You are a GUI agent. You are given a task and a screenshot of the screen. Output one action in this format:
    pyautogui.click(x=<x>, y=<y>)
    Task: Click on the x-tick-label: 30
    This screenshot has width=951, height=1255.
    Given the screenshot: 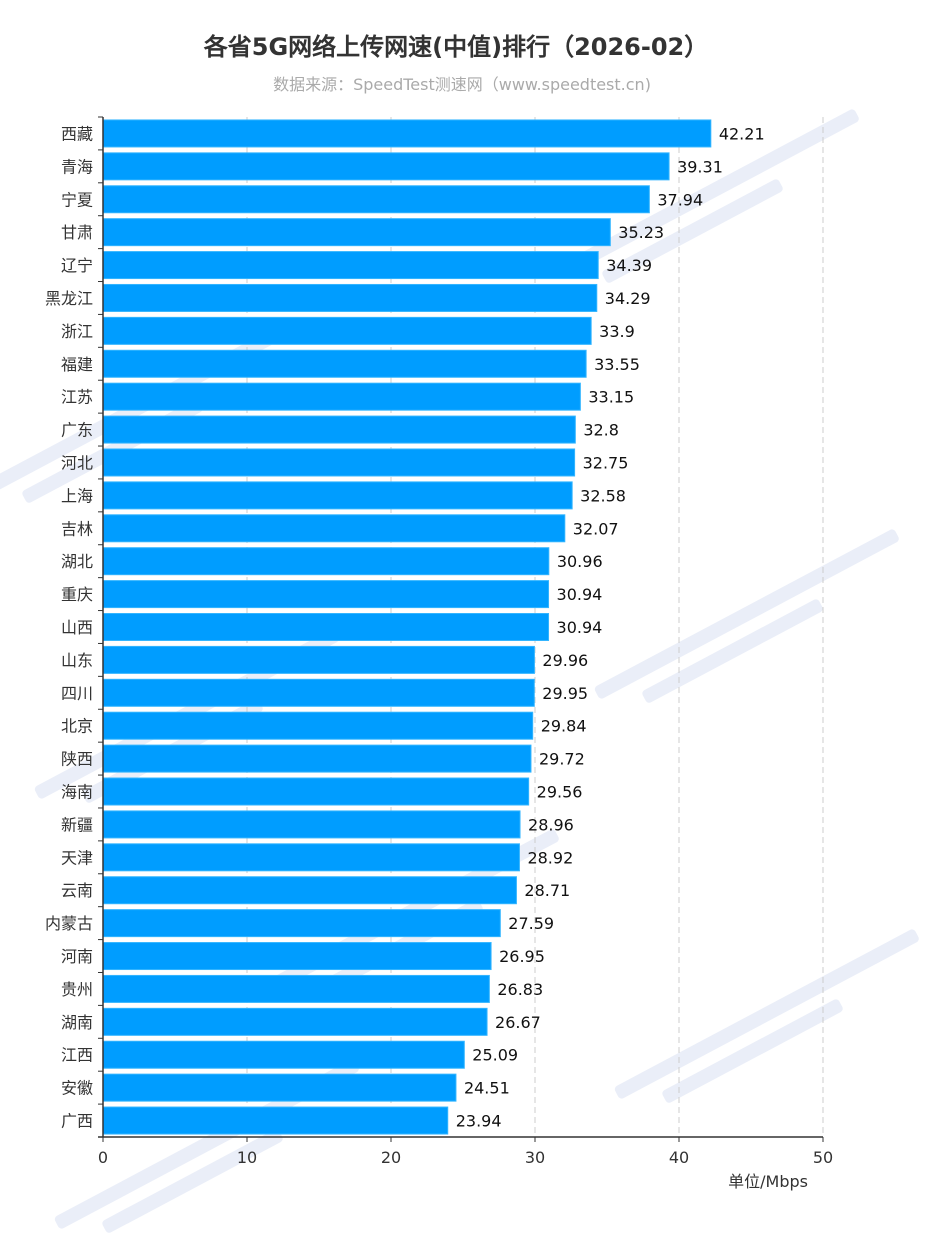 What is the action you would take?
    pyautogui.click(x=535, y=1157)
    